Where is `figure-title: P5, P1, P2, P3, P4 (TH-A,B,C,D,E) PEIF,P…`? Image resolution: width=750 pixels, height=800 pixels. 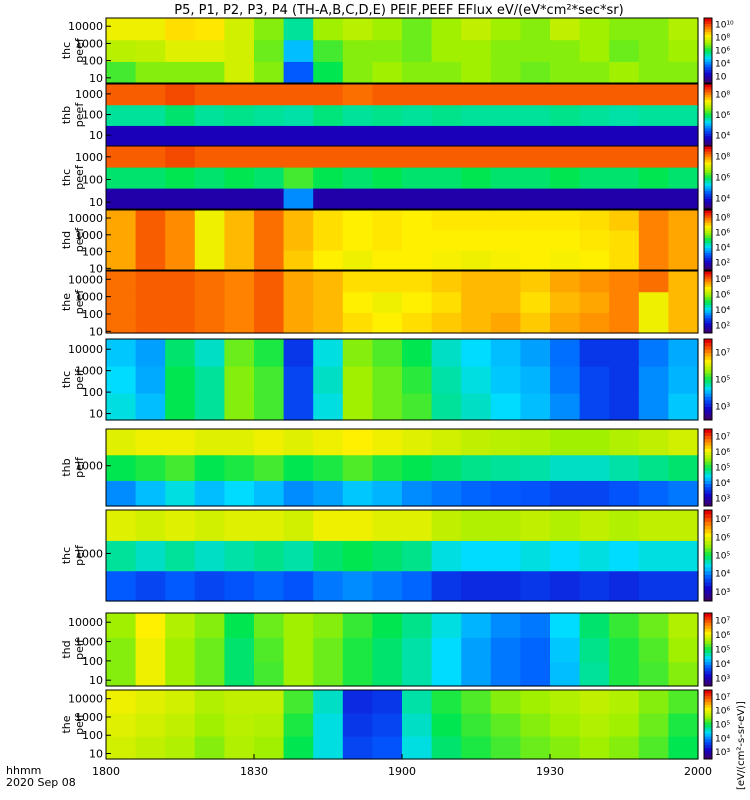
figure-title: P5, P1, P2, P3, P4 (TH-A,B,C,D,E) PEIF,P… is located at coordinates (398, 10).